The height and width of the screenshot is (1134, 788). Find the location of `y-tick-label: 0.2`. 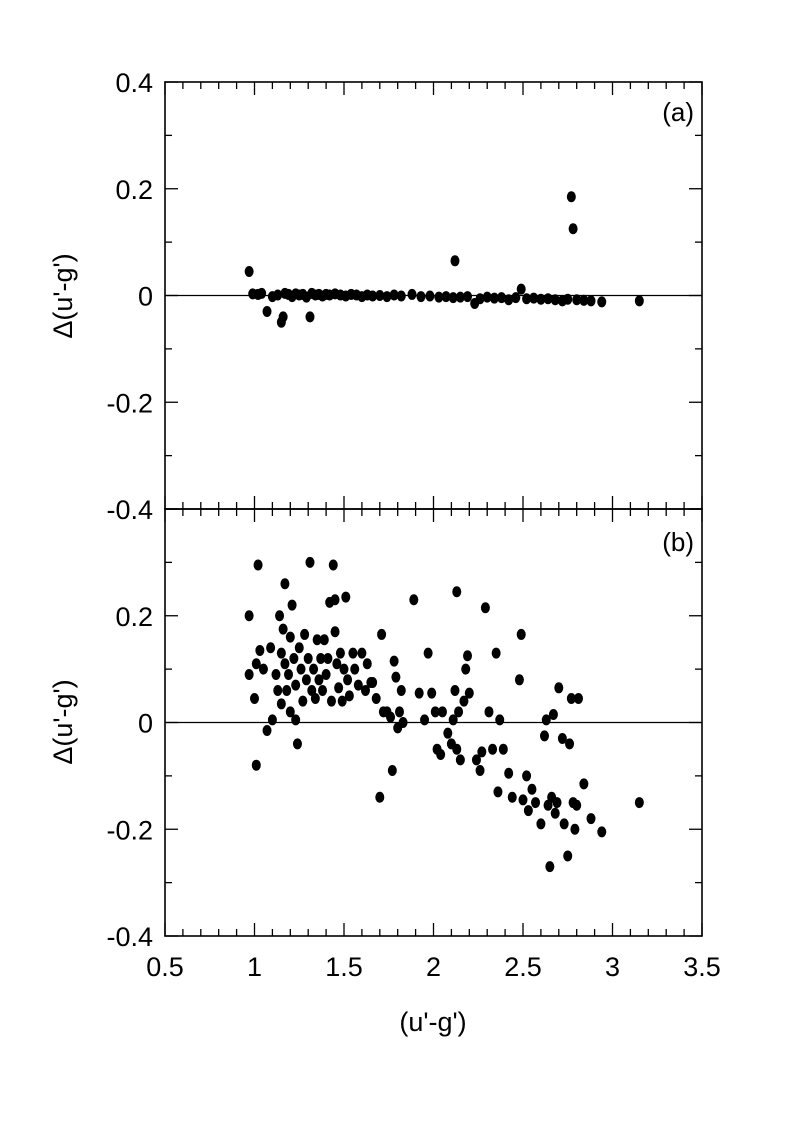

y-tick-label: 0.2 is located at coordinates (134, 617).